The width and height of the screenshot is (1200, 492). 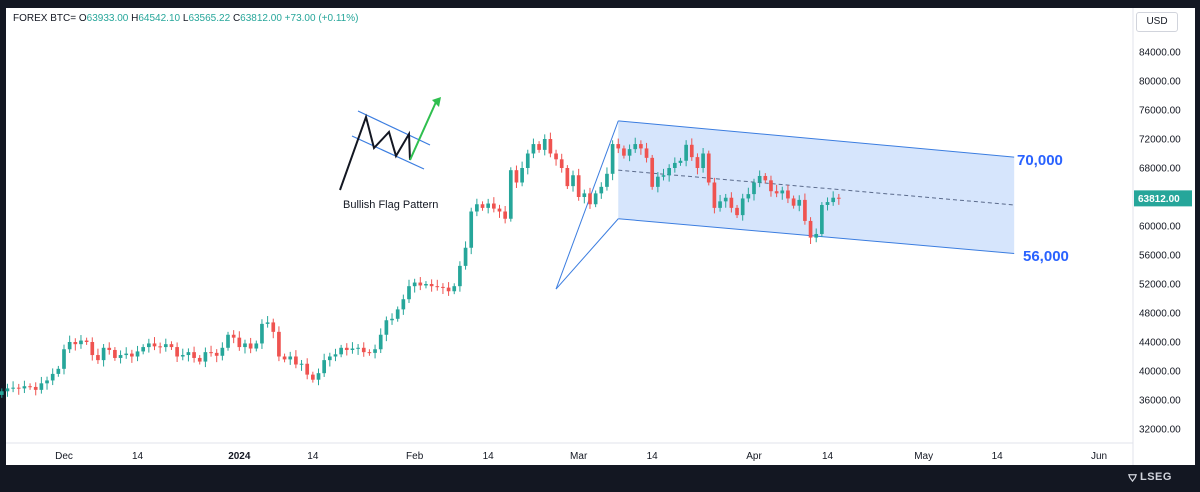 I want to click on high-label: H, so click(x=135, y=18).